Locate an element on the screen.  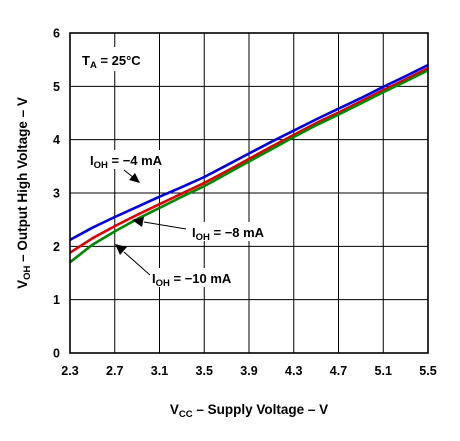
annotation-8ma-sub: OH is located at coordinates (203, 237).